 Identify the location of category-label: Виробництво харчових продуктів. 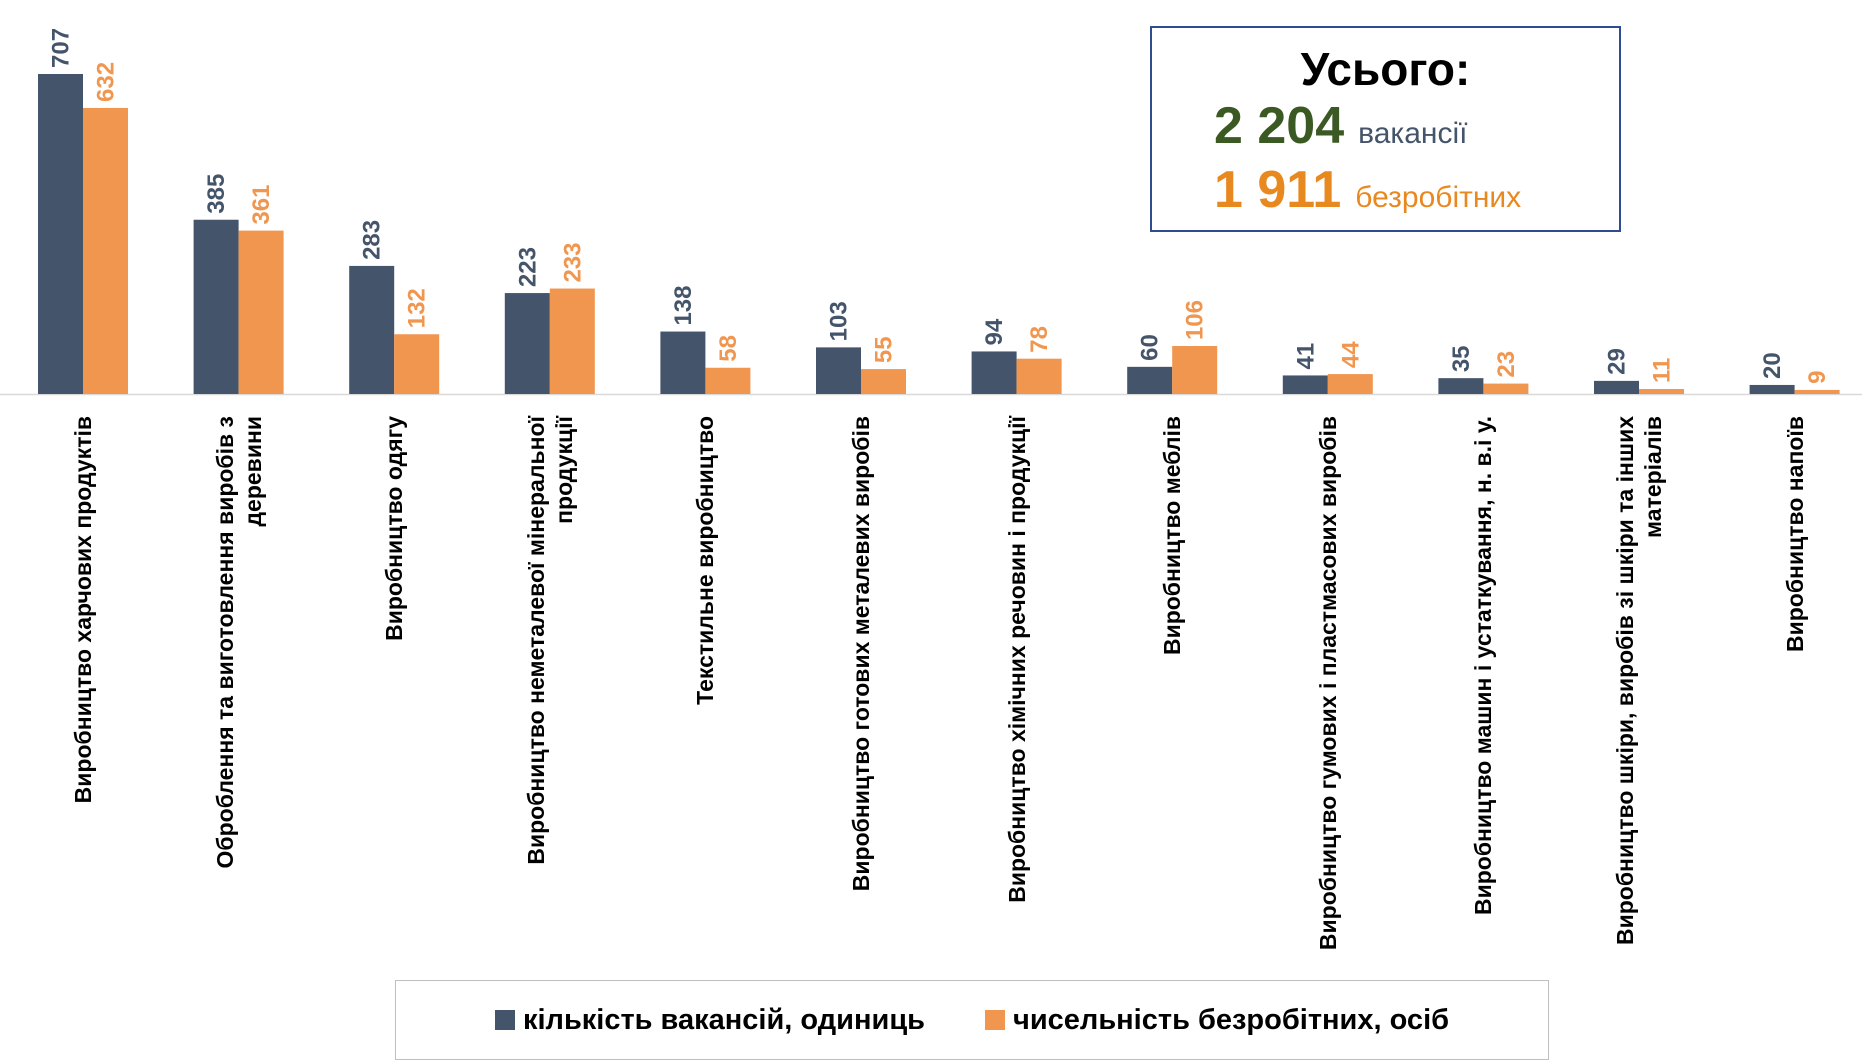
(83, 610).